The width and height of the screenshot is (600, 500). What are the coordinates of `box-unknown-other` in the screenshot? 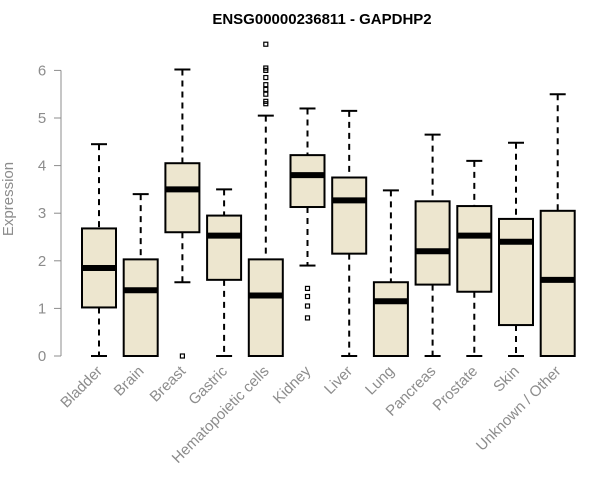 It's located at (557, 225).